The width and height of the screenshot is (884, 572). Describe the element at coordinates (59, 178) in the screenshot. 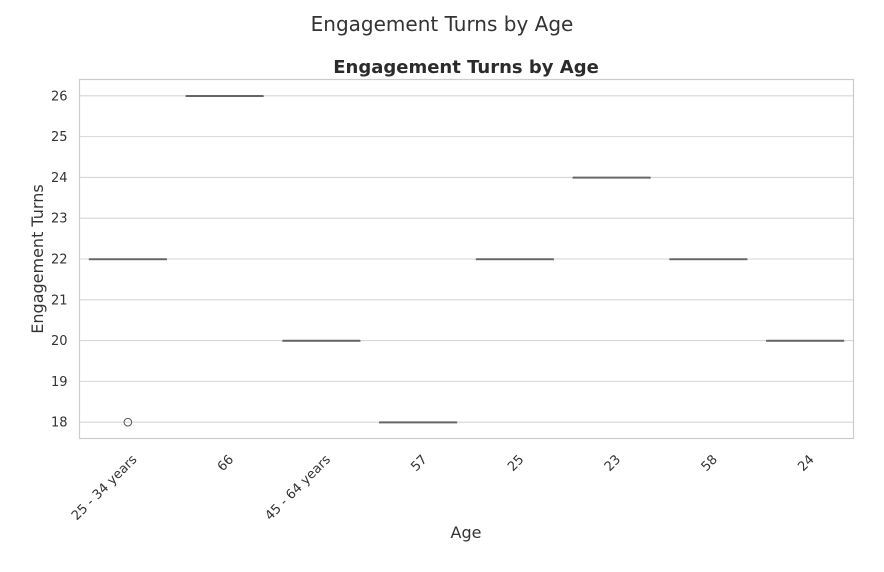

I see `y-tick-label: 24` at that location.